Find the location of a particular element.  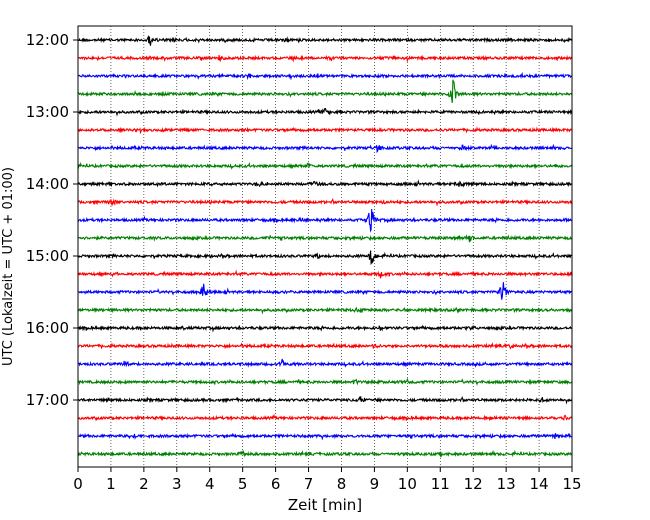

y-tick-label: 13:00 is located at coordinates (47, 112).